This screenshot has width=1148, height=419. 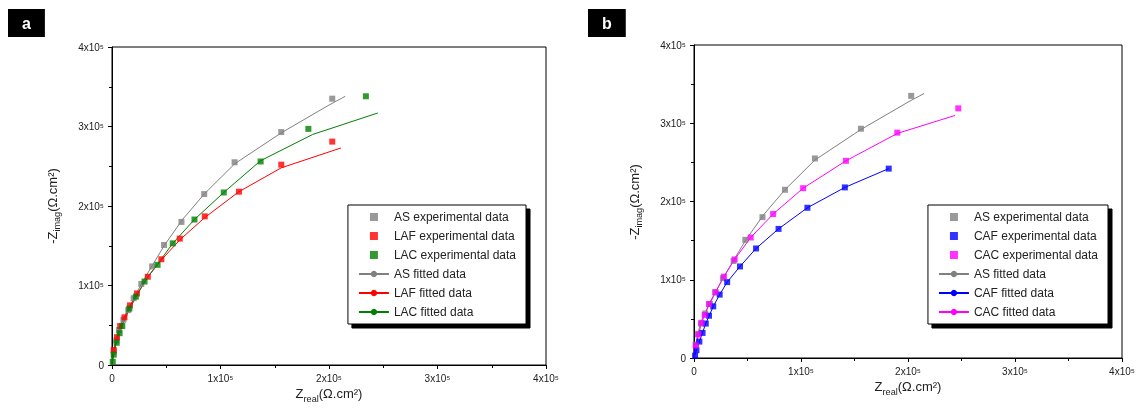 What do you see at coordinates (1014, 312) in the screenshot?
I see `legend-label: CAC fitted data` at bounding box center [1014, 312].